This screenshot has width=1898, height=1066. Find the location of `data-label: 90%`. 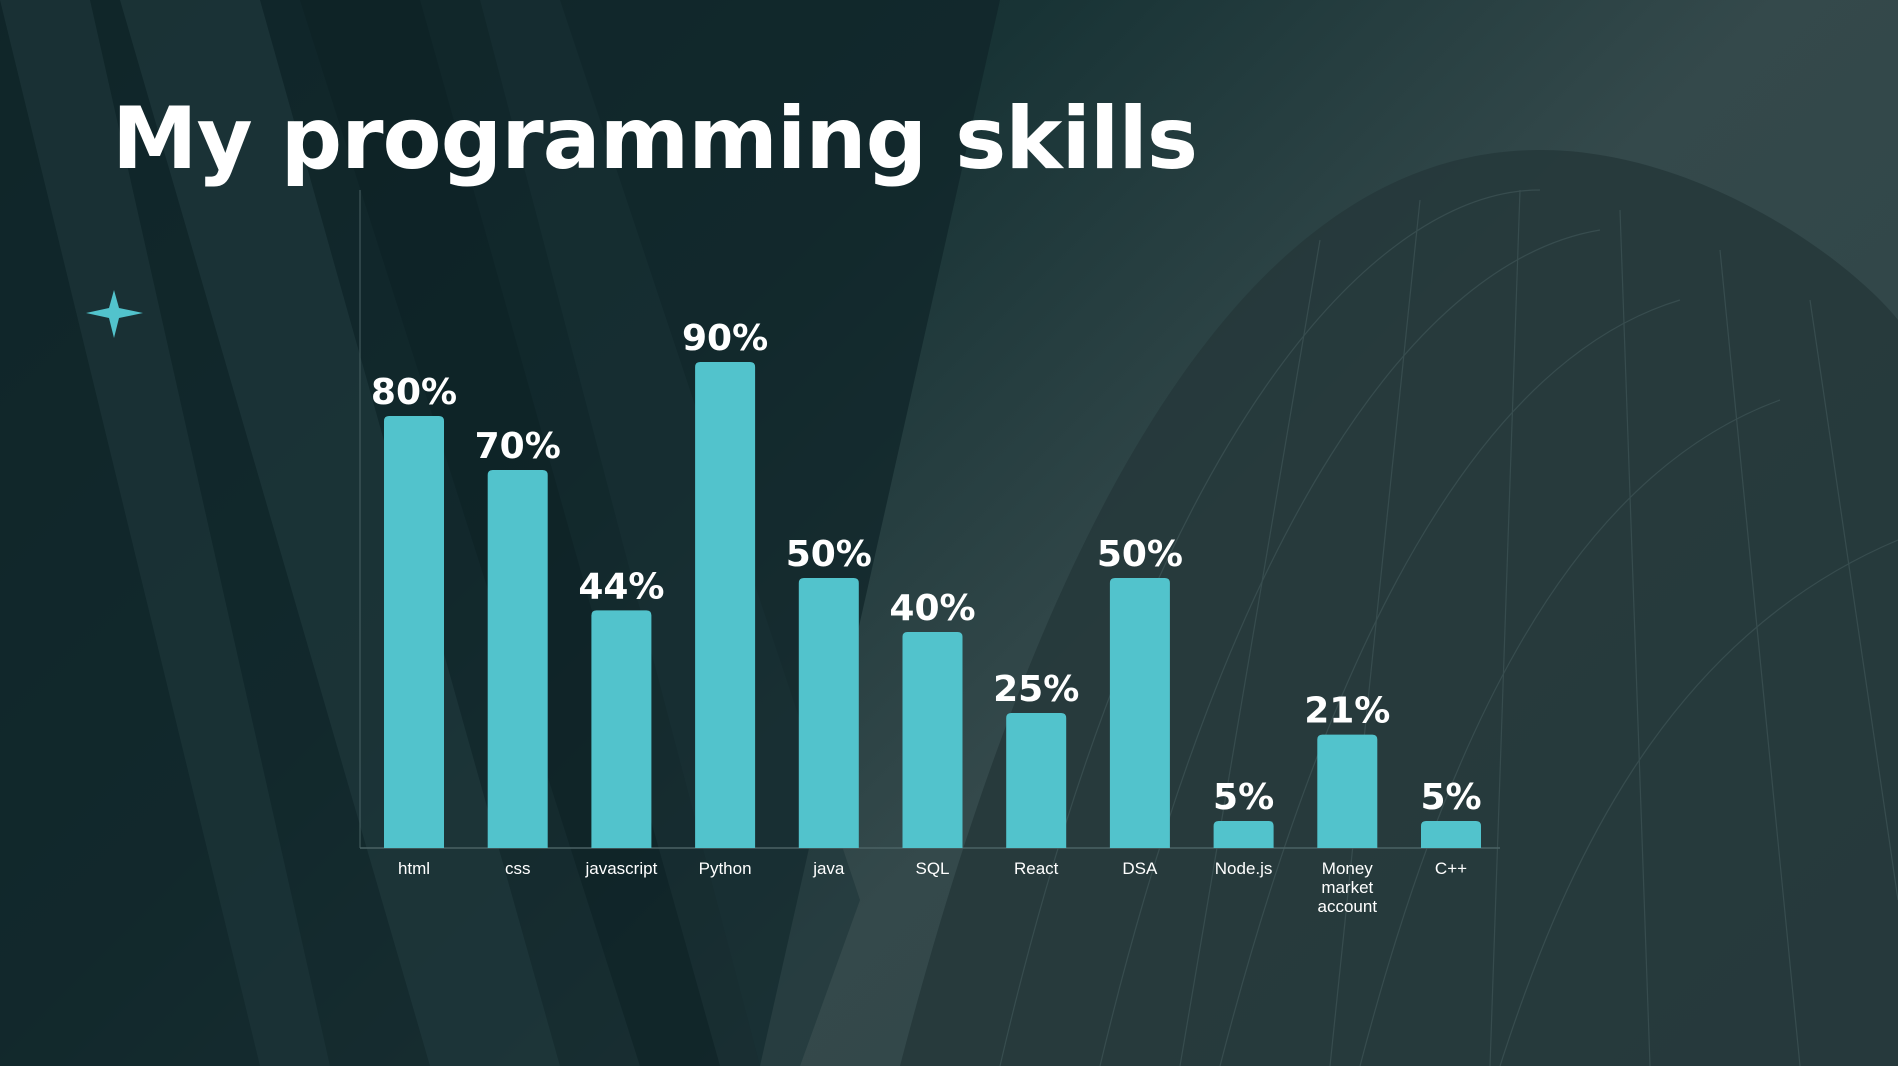

data-label: 90% is located at coordinates (725, 338).